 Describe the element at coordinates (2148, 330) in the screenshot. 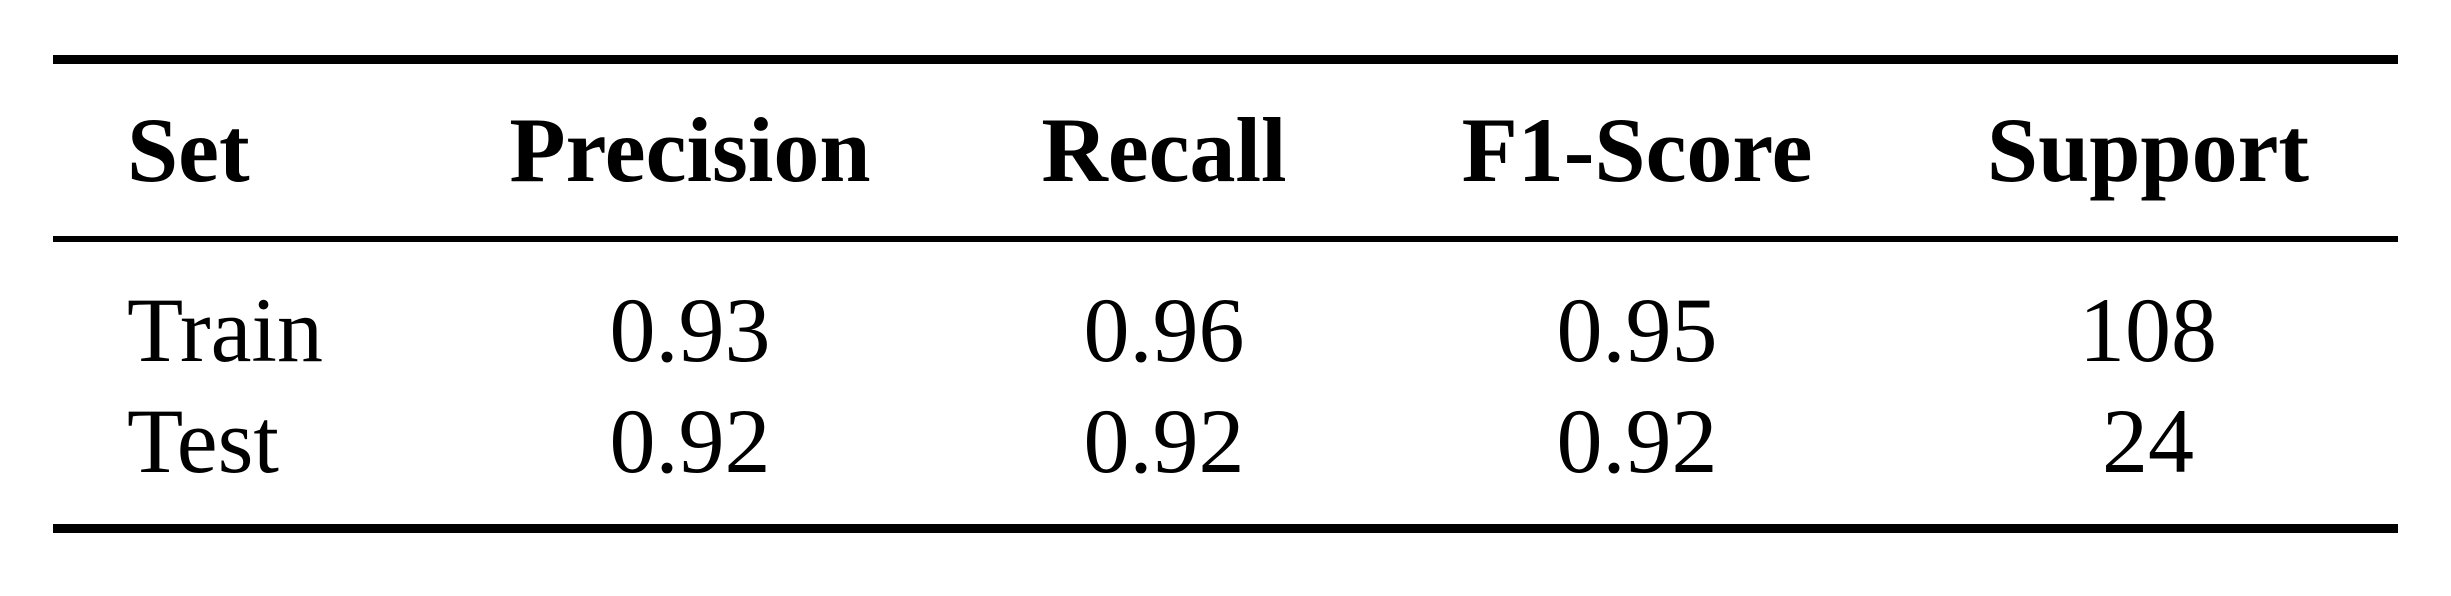

I see `train-support: 108` at that location.